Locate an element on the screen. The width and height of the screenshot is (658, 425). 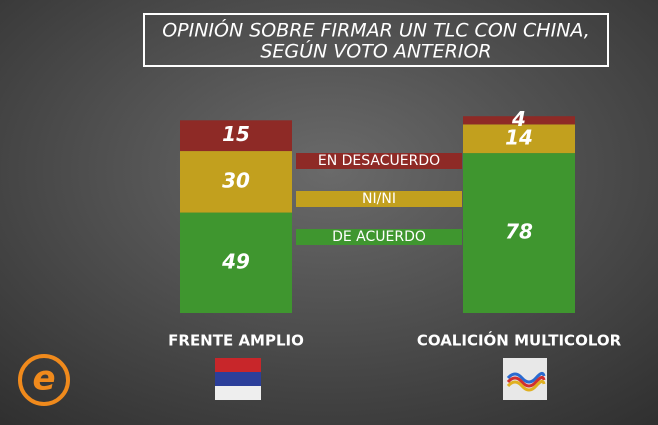
legend-label: NI/NI is located at coordinates (379, 199).